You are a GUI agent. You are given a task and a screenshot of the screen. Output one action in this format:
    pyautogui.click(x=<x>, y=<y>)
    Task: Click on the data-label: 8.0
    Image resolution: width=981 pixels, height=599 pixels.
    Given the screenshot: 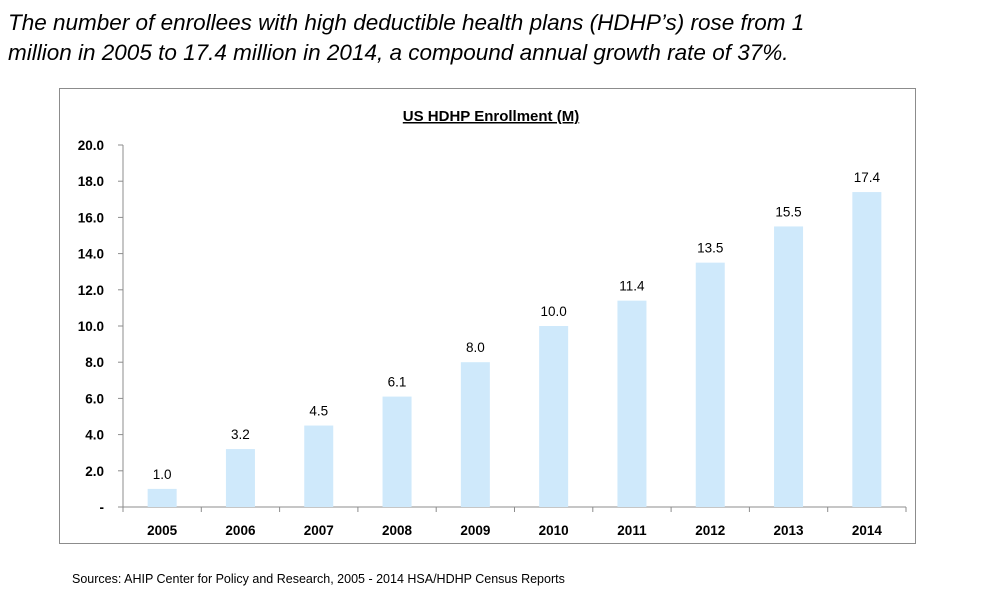 What is the action you would take?
    pyautogui.click(x=475, y=347)
    